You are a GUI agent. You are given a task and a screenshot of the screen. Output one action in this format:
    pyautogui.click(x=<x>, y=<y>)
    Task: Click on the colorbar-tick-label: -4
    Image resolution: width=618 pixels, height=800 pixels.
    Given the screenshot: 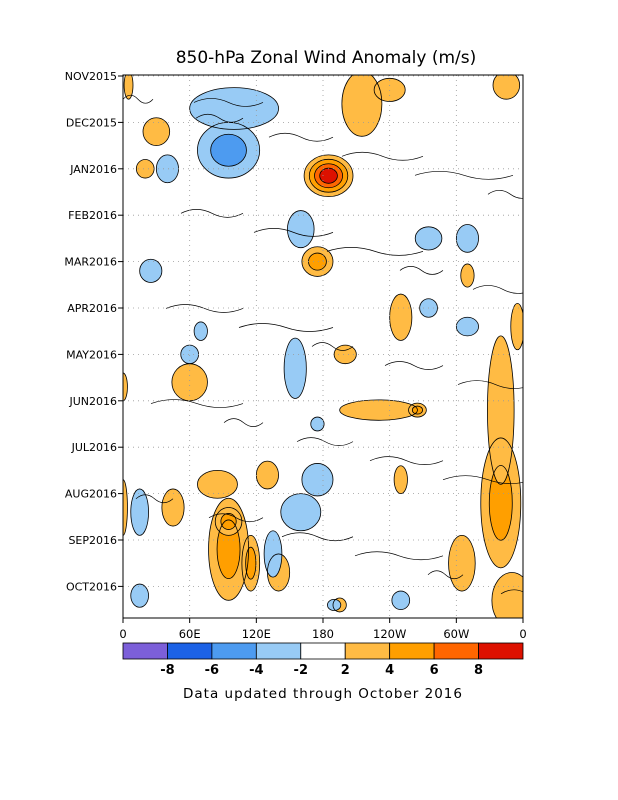 What is the action you would take?
    pyautogui.click(x=256, y=670)
    